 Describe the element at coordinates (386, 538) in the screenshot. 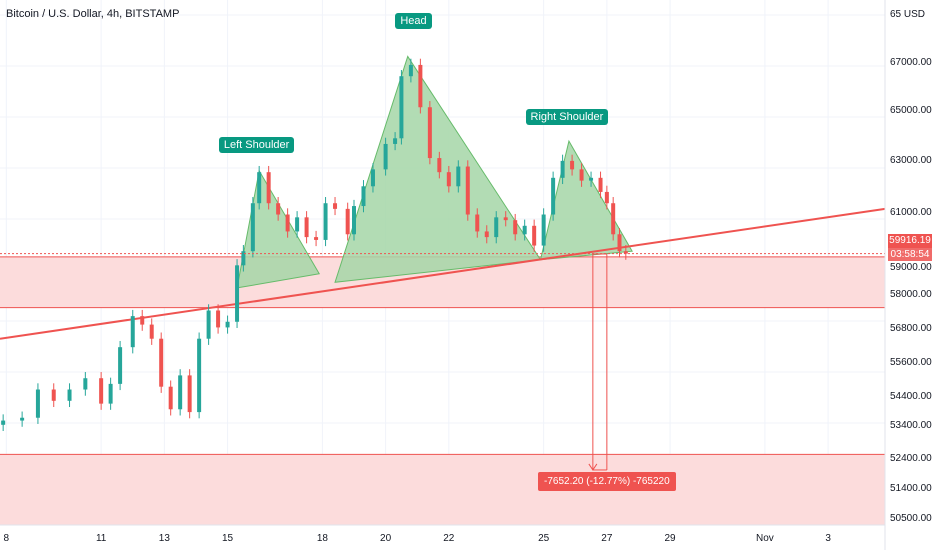

I see `x-tick-label: 20` at that location.